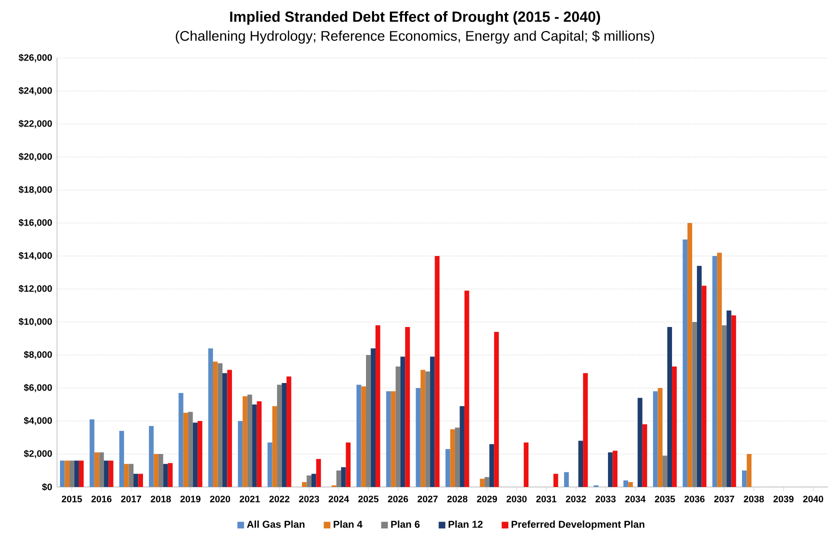 This screenshot has width=830, height=537. I want to click on x-tick-label: 2026, so click(398, 499).